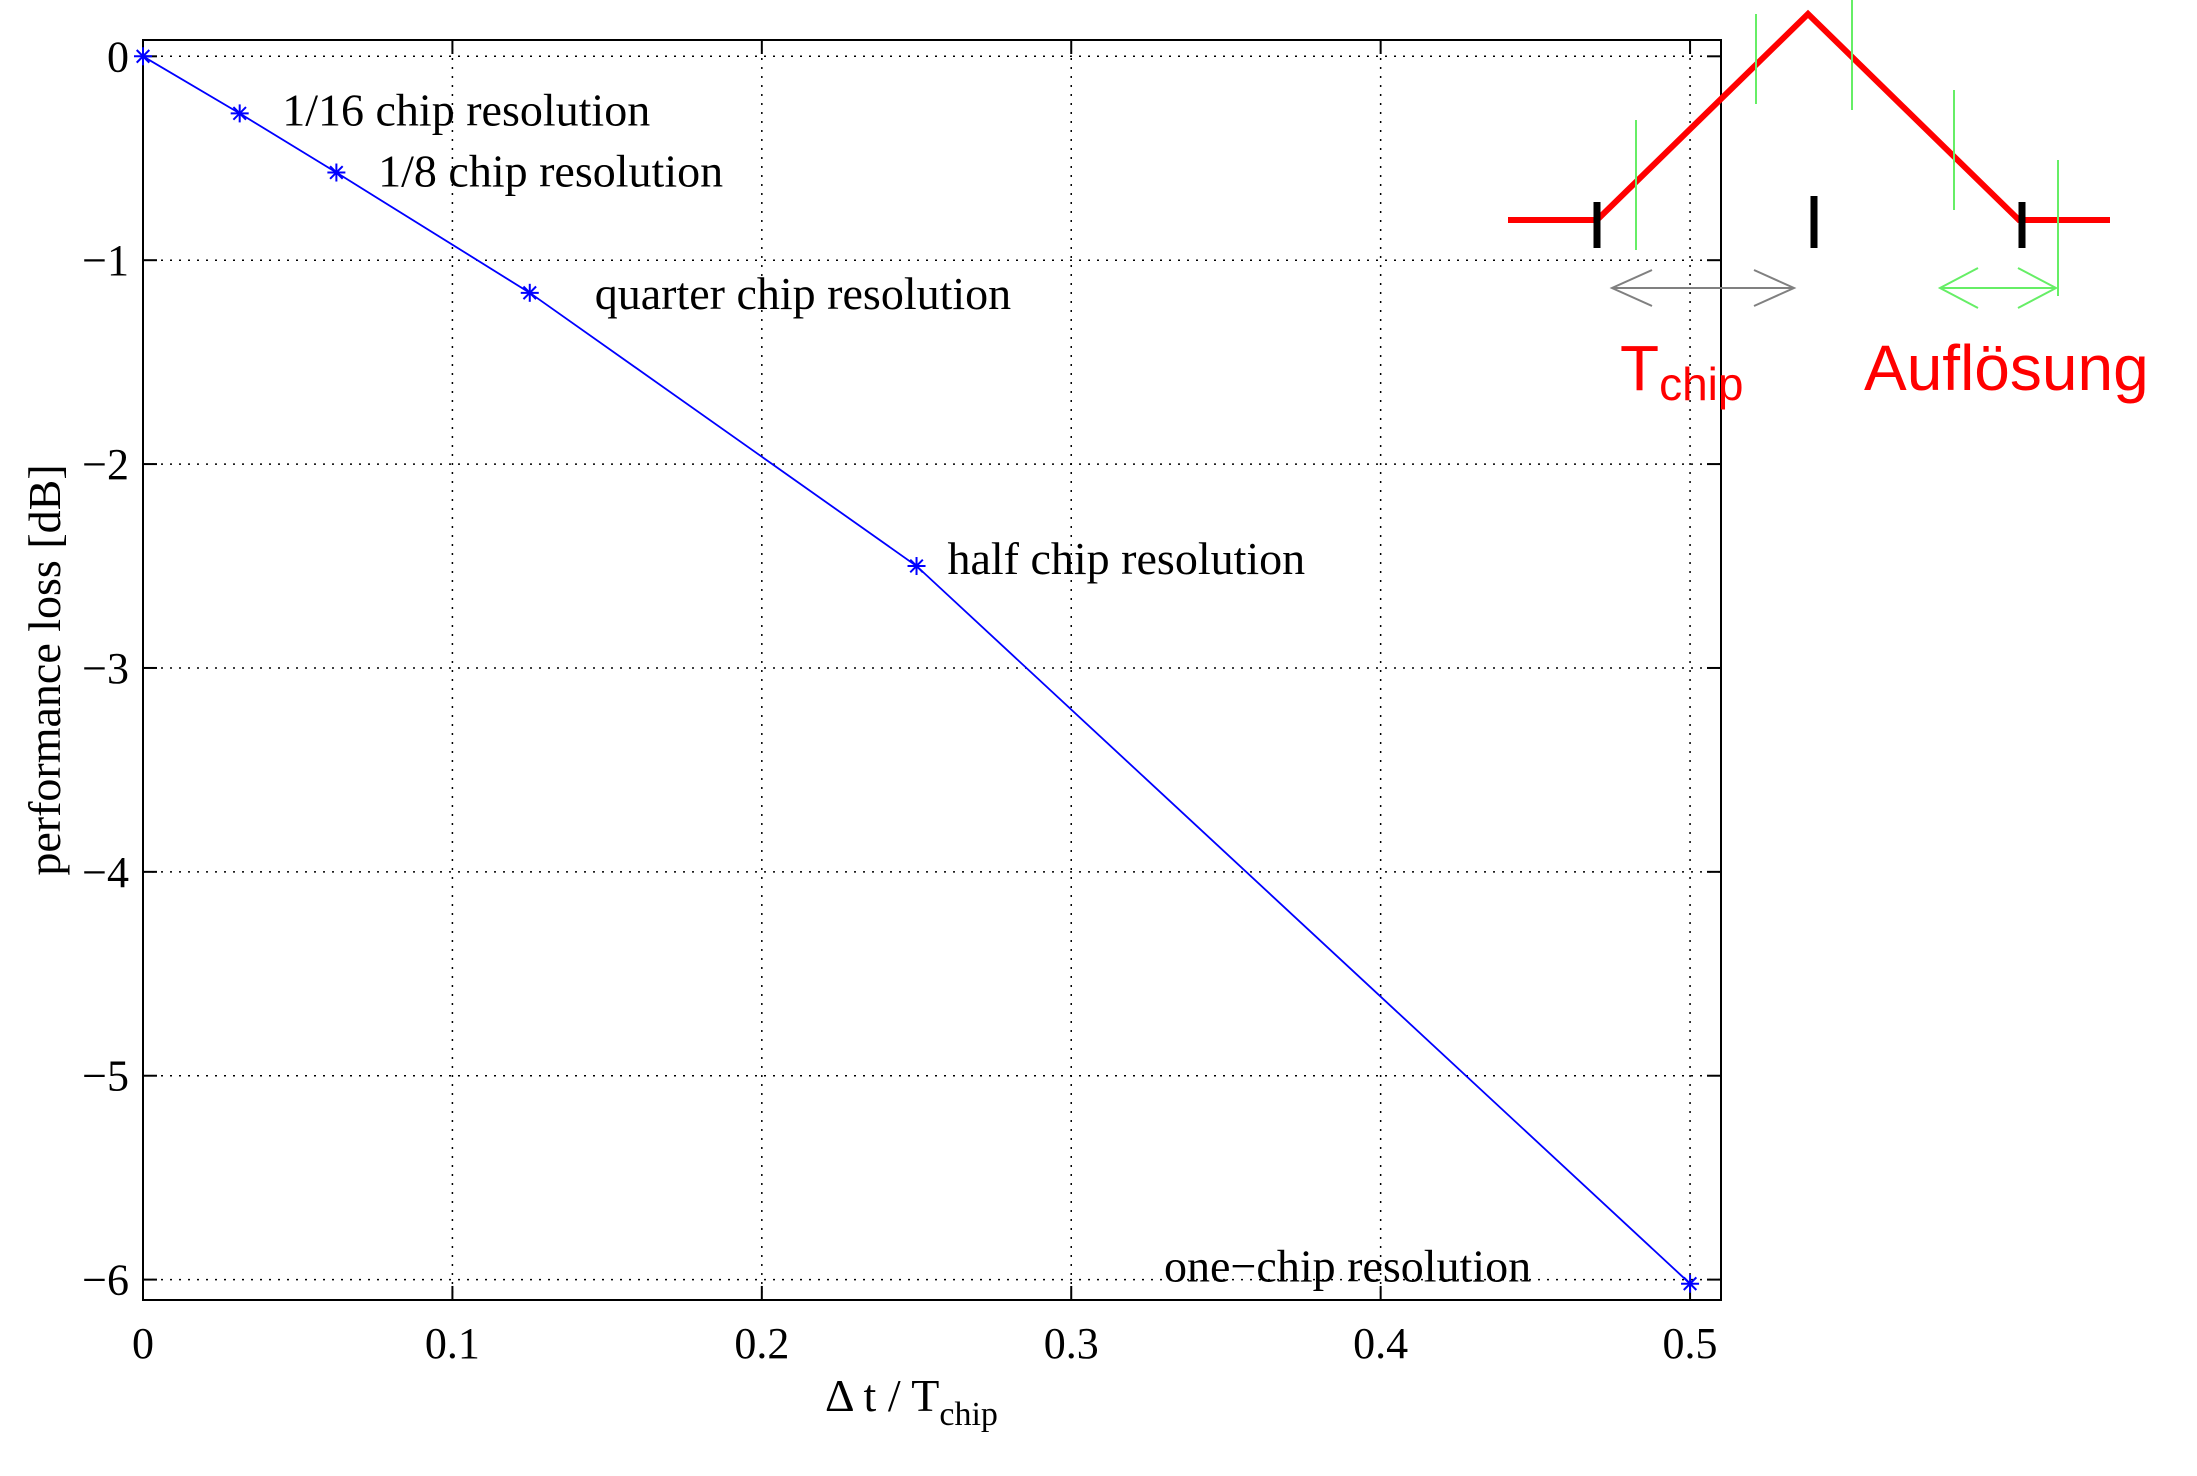 The image size is (2197, 1476). I want to click on y-tick-label: −2, so click(105, 464).